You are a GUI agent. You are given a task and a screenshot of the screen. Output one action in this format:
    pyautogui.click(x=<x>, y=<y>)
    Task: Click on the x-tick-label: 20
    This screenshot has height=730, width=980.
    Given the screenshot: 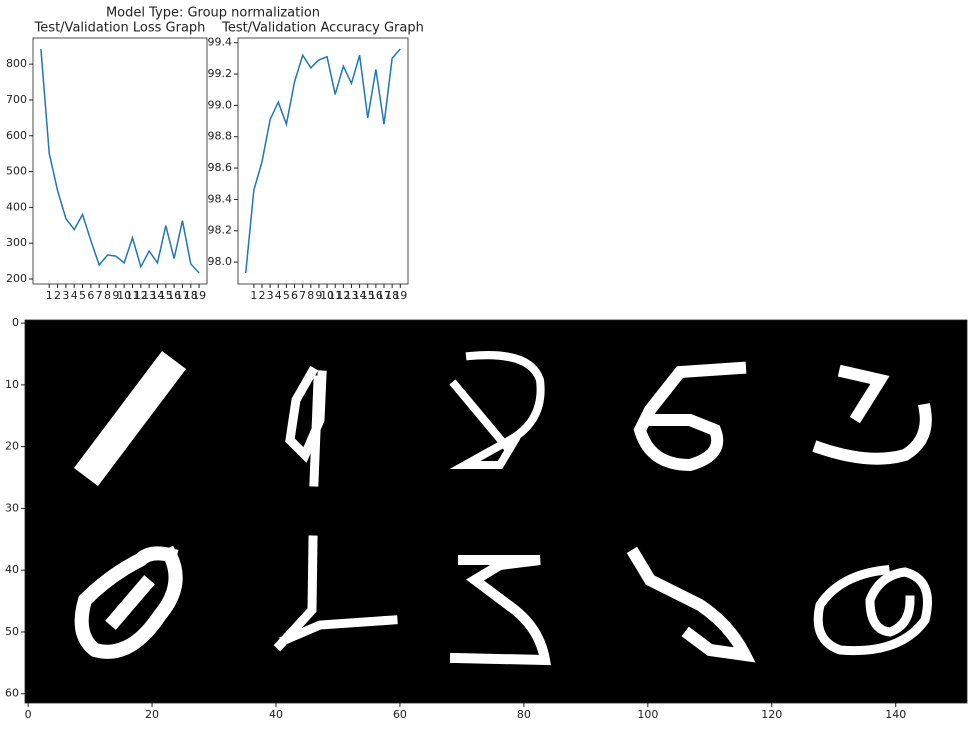 What is the action you would take?
    pyautogui.click(x=152, y=714)
    